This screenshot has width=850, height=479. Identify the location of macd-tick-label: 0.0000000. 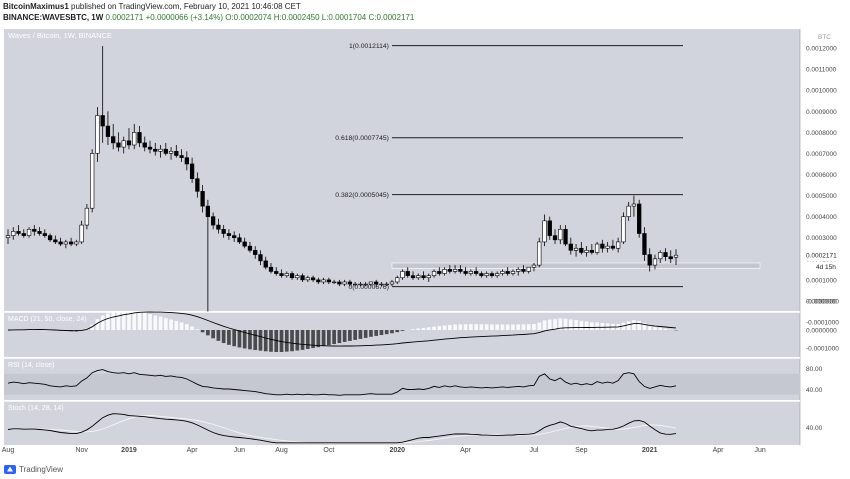
(821, 331).